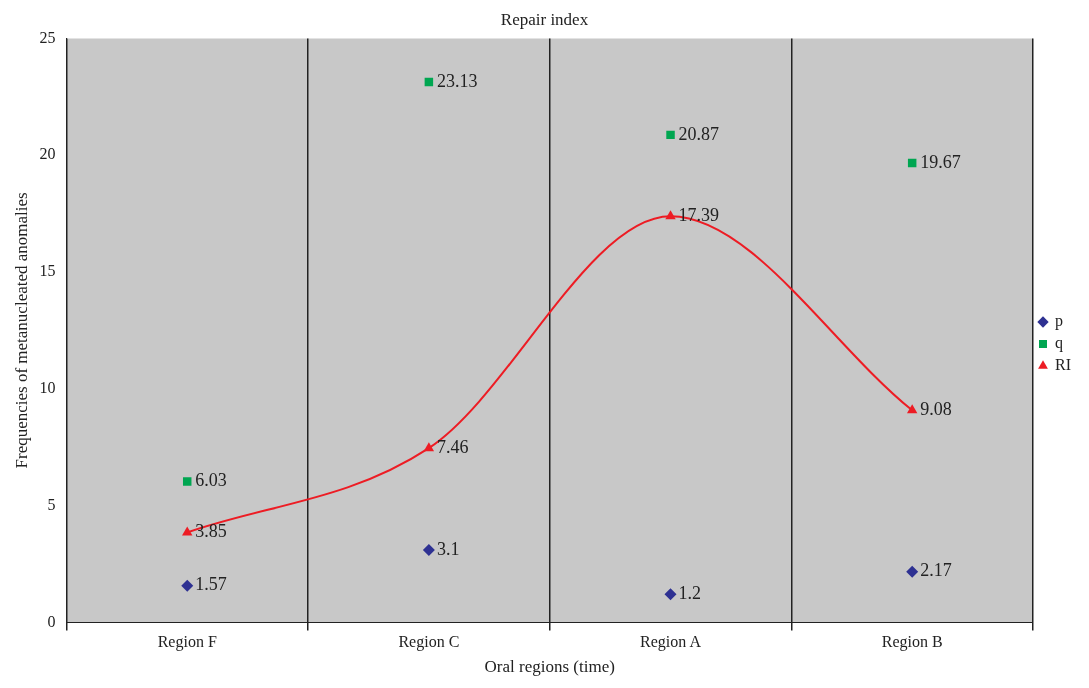  I want to click on y-tick-label: 25, so click(47, 37).